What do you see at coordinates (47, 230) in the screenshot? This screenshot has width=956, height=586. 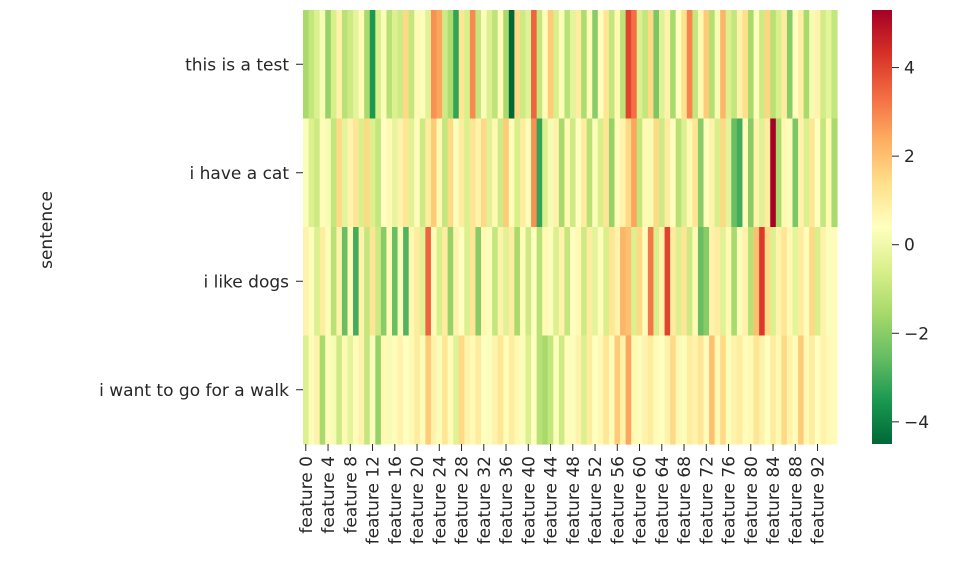 I see `y-axis-label: sentence` at bounding box center [47, 230].